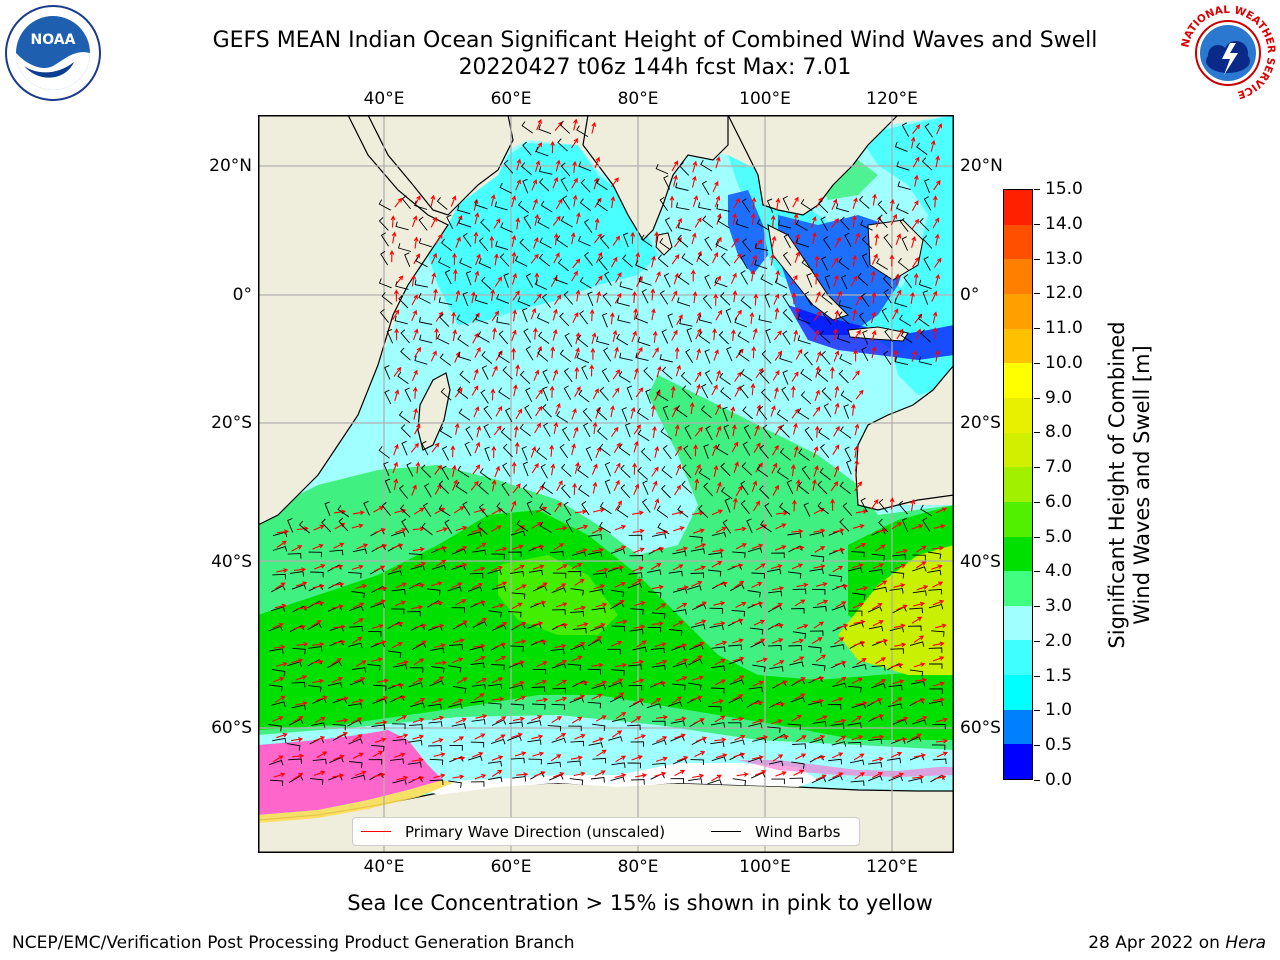 The height and width of the screenshot is (960, 1280). I want to click on colorbar-tick-label: 1.0, so click(1059, 710).